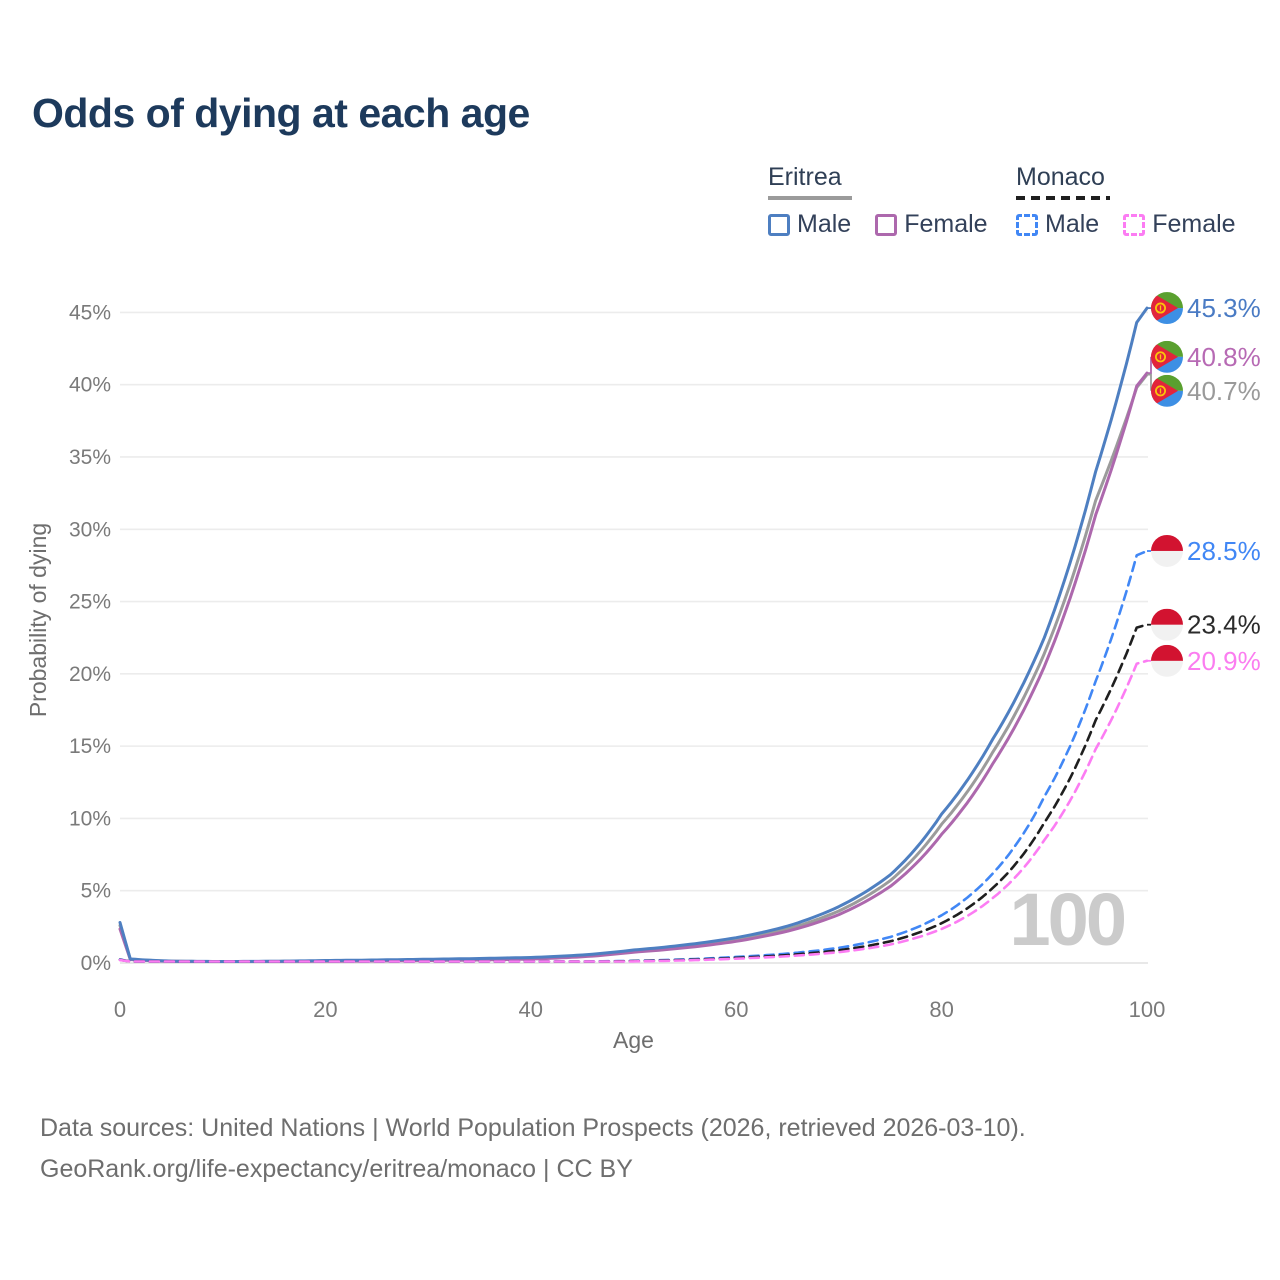 This screenshot has width=1280, height=1280. I want to click on x-tick-label: 40, so click(531, 1009).